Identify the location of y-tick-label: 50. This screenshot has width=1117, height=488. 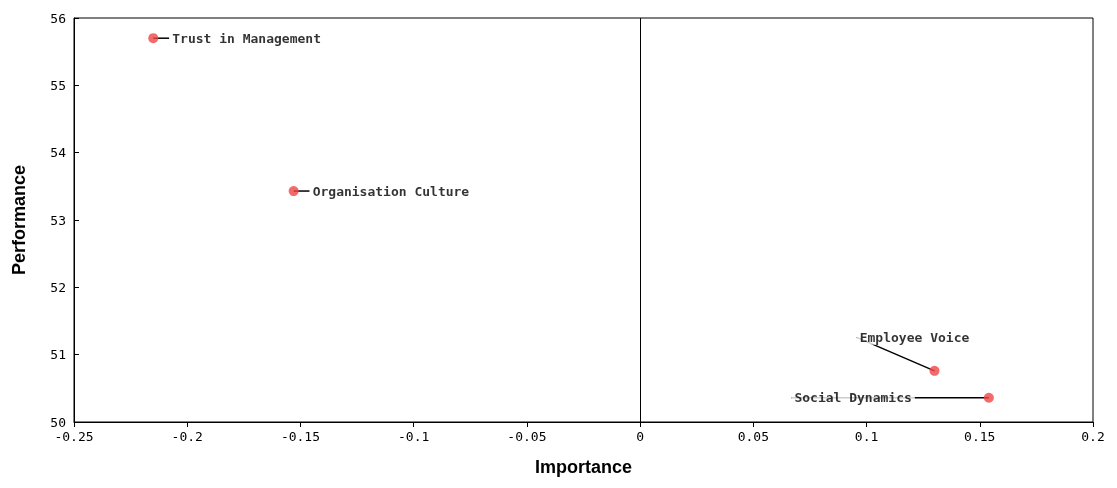
(58, 422).